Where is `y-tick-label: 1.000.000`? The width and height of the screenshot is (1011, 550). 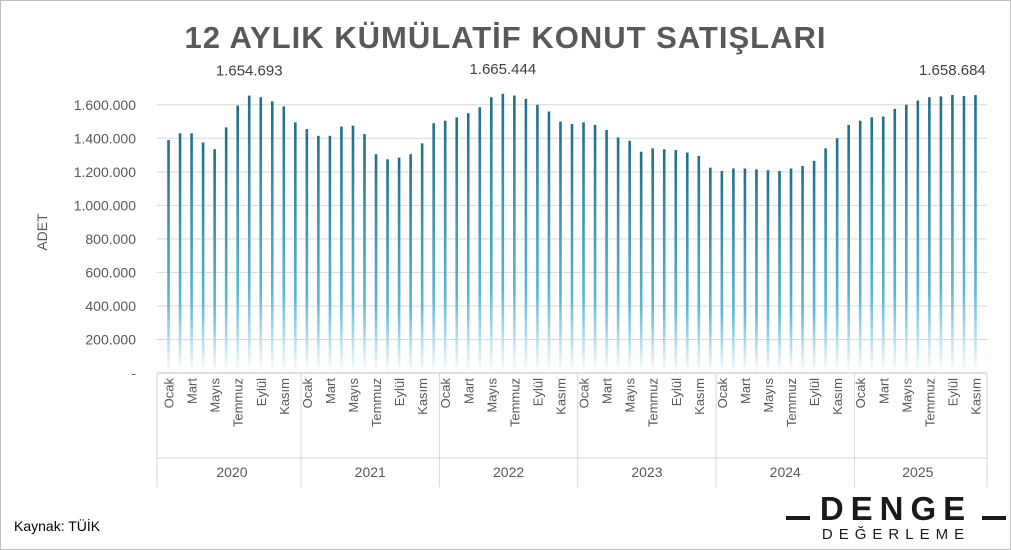 y-tick-label: 1.000.000 is located at coordinates (105, 205).